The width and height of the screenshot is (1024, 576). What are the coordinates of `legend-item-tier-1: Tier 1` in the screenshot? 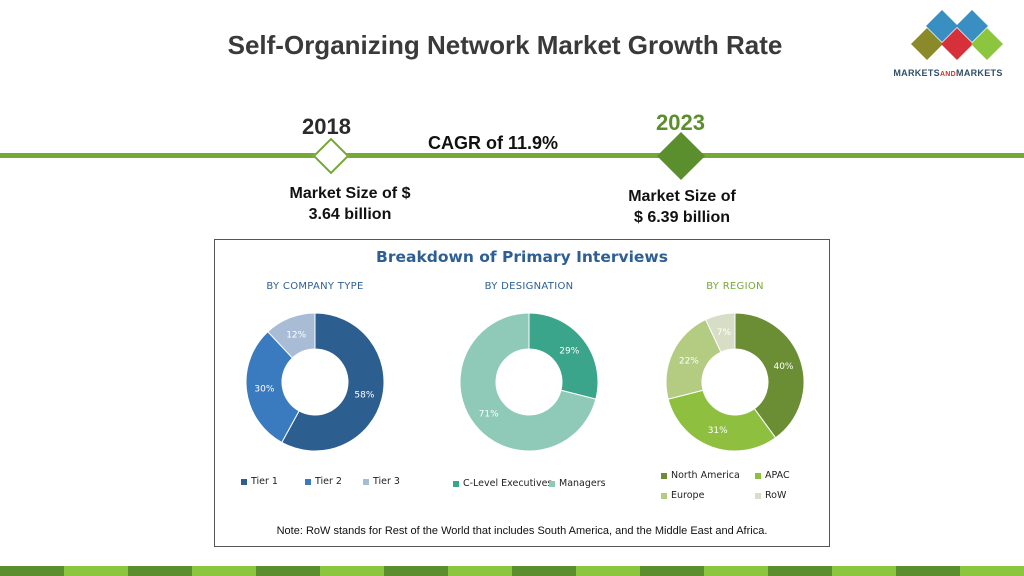 It's located at (259, 481).